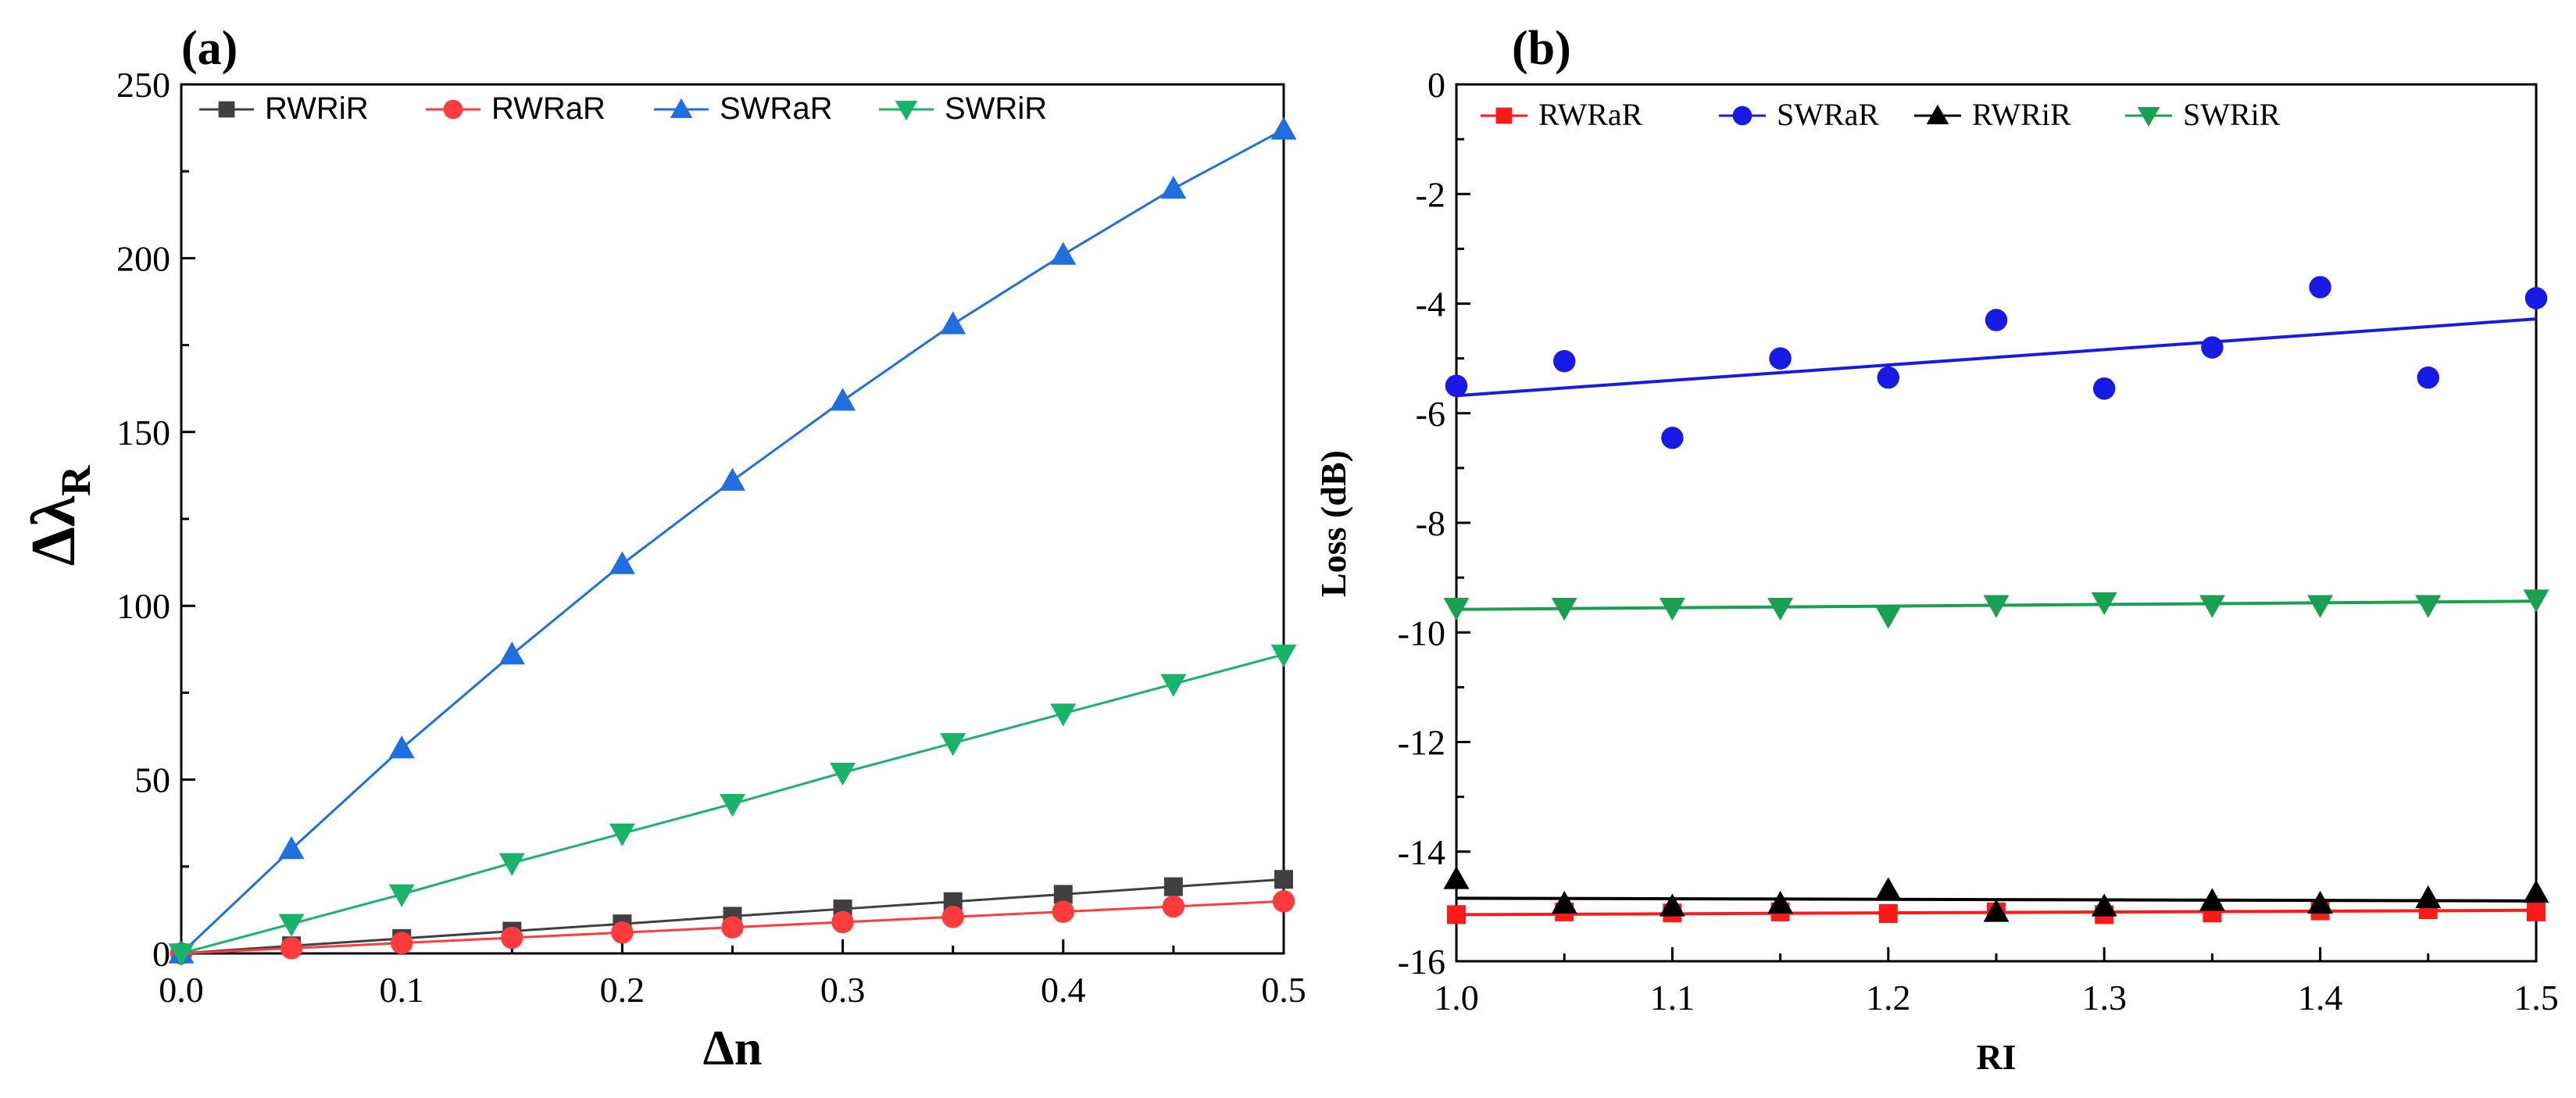  Describe the element at coordinates (2104, 998) in the screenshot. I see `x-tick-label: 1.3` at that location.